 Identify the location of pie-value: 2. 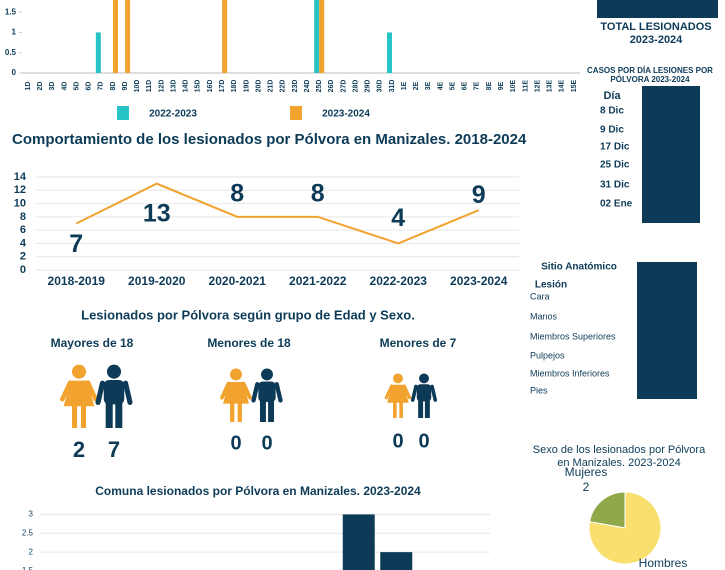
(586, 487).